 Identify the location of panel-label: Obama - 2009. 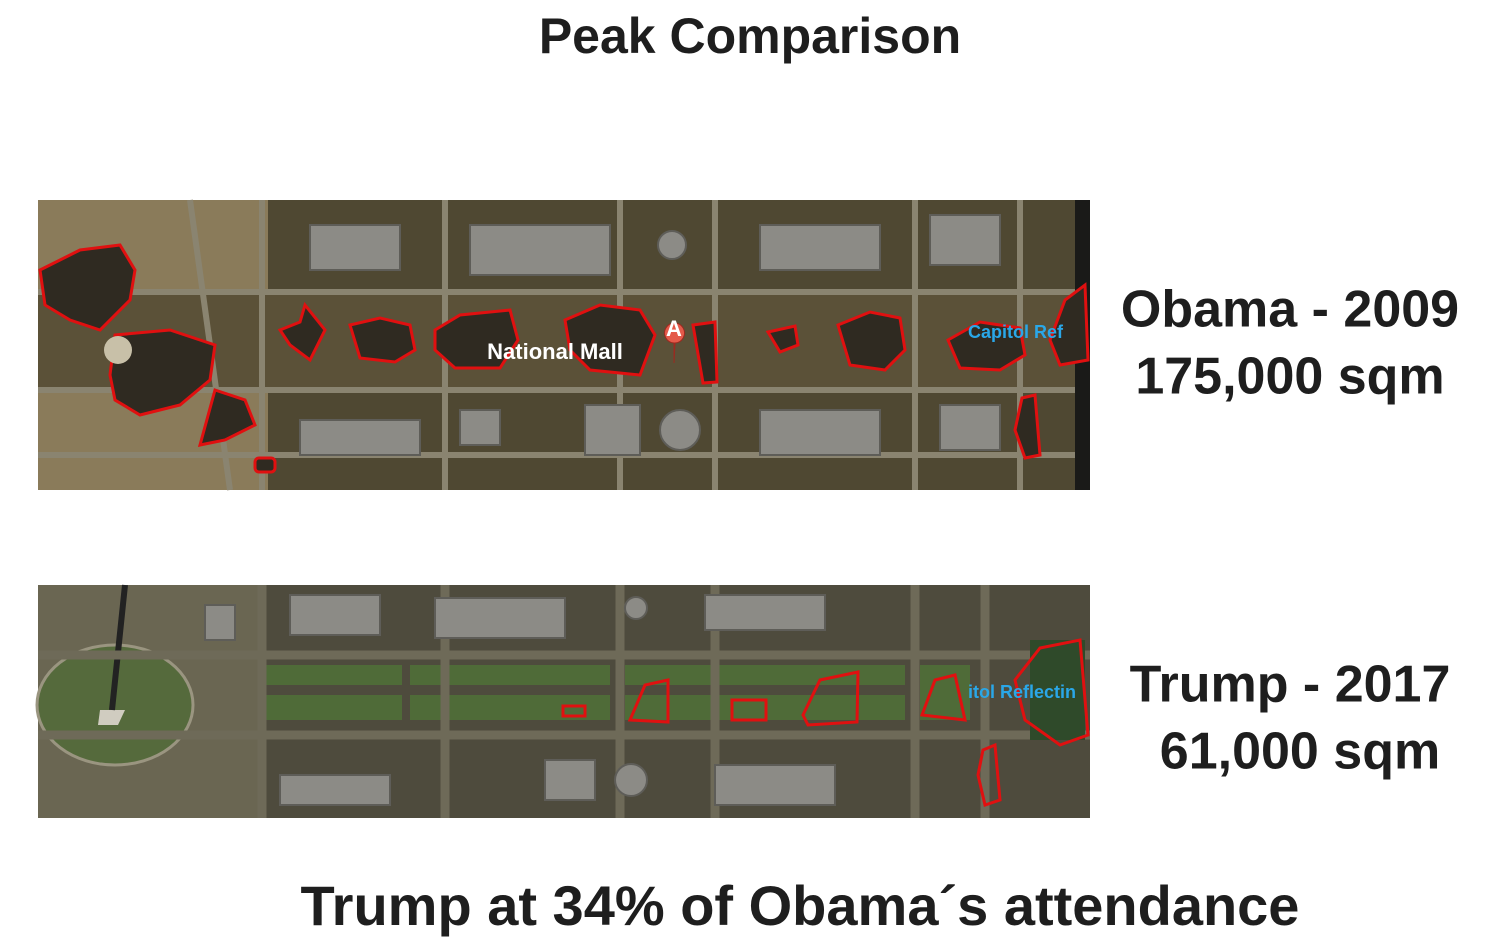
(1290, 310).